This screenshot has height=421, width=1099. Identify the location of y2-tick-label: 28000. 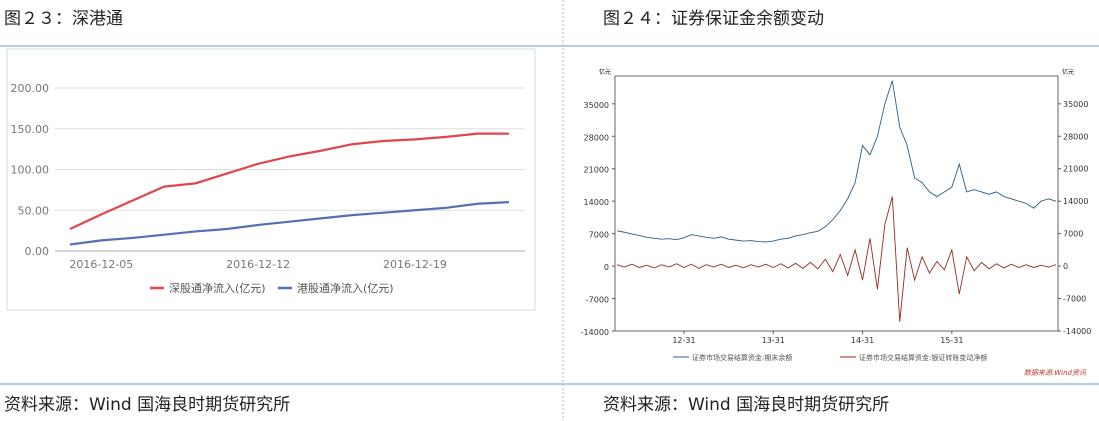
(1075, 136).